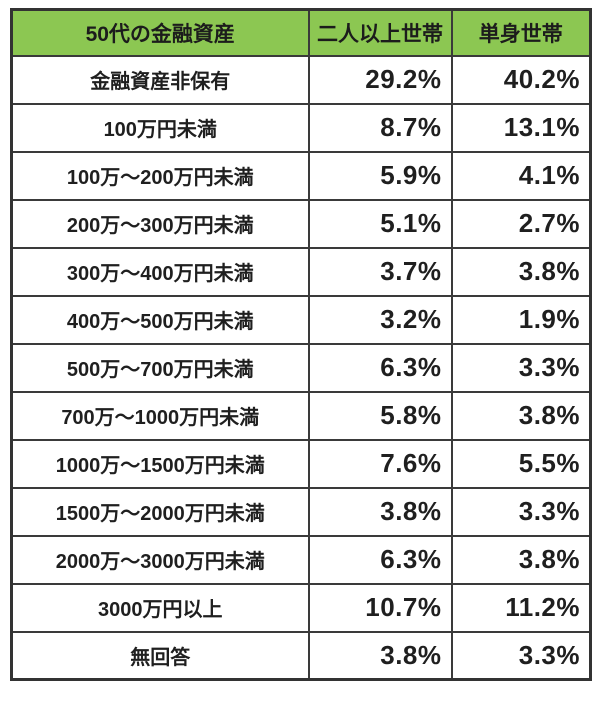 This screenshot has height=717, width=600. I want to click on table-header-row: 50代の金融資産 二人以上世帯 単身世帯, so click(301, 32).